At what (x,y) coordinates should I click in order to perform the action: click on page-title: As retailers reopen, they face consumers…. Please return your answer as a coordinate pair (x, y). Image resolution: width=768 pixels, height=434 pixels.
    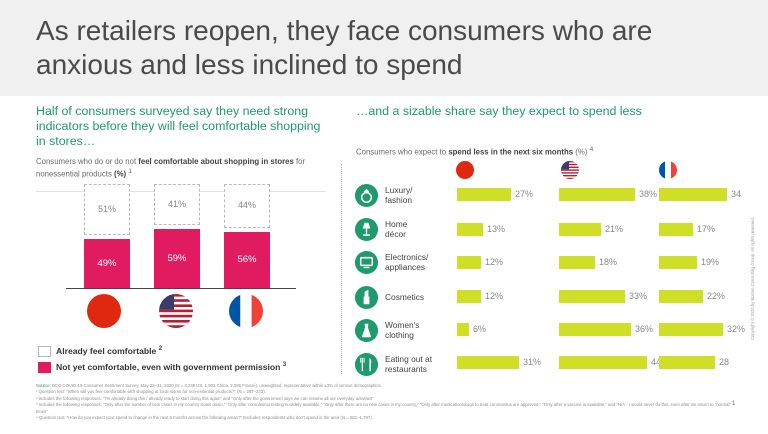
    Looking at the image, I should click on (344, 47).